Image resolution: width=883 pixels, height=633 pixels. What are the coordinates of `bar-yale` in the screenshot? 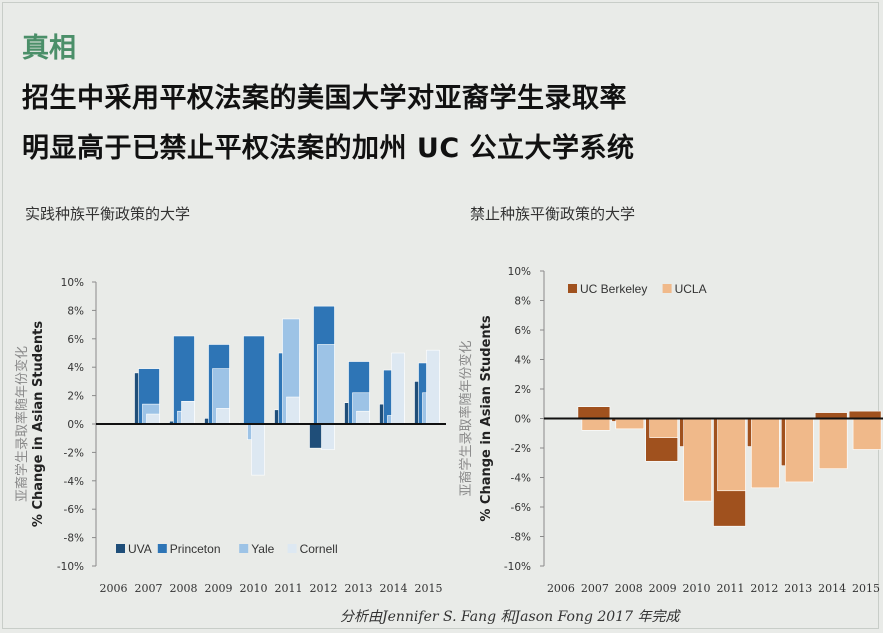 It's located at (326, 384).